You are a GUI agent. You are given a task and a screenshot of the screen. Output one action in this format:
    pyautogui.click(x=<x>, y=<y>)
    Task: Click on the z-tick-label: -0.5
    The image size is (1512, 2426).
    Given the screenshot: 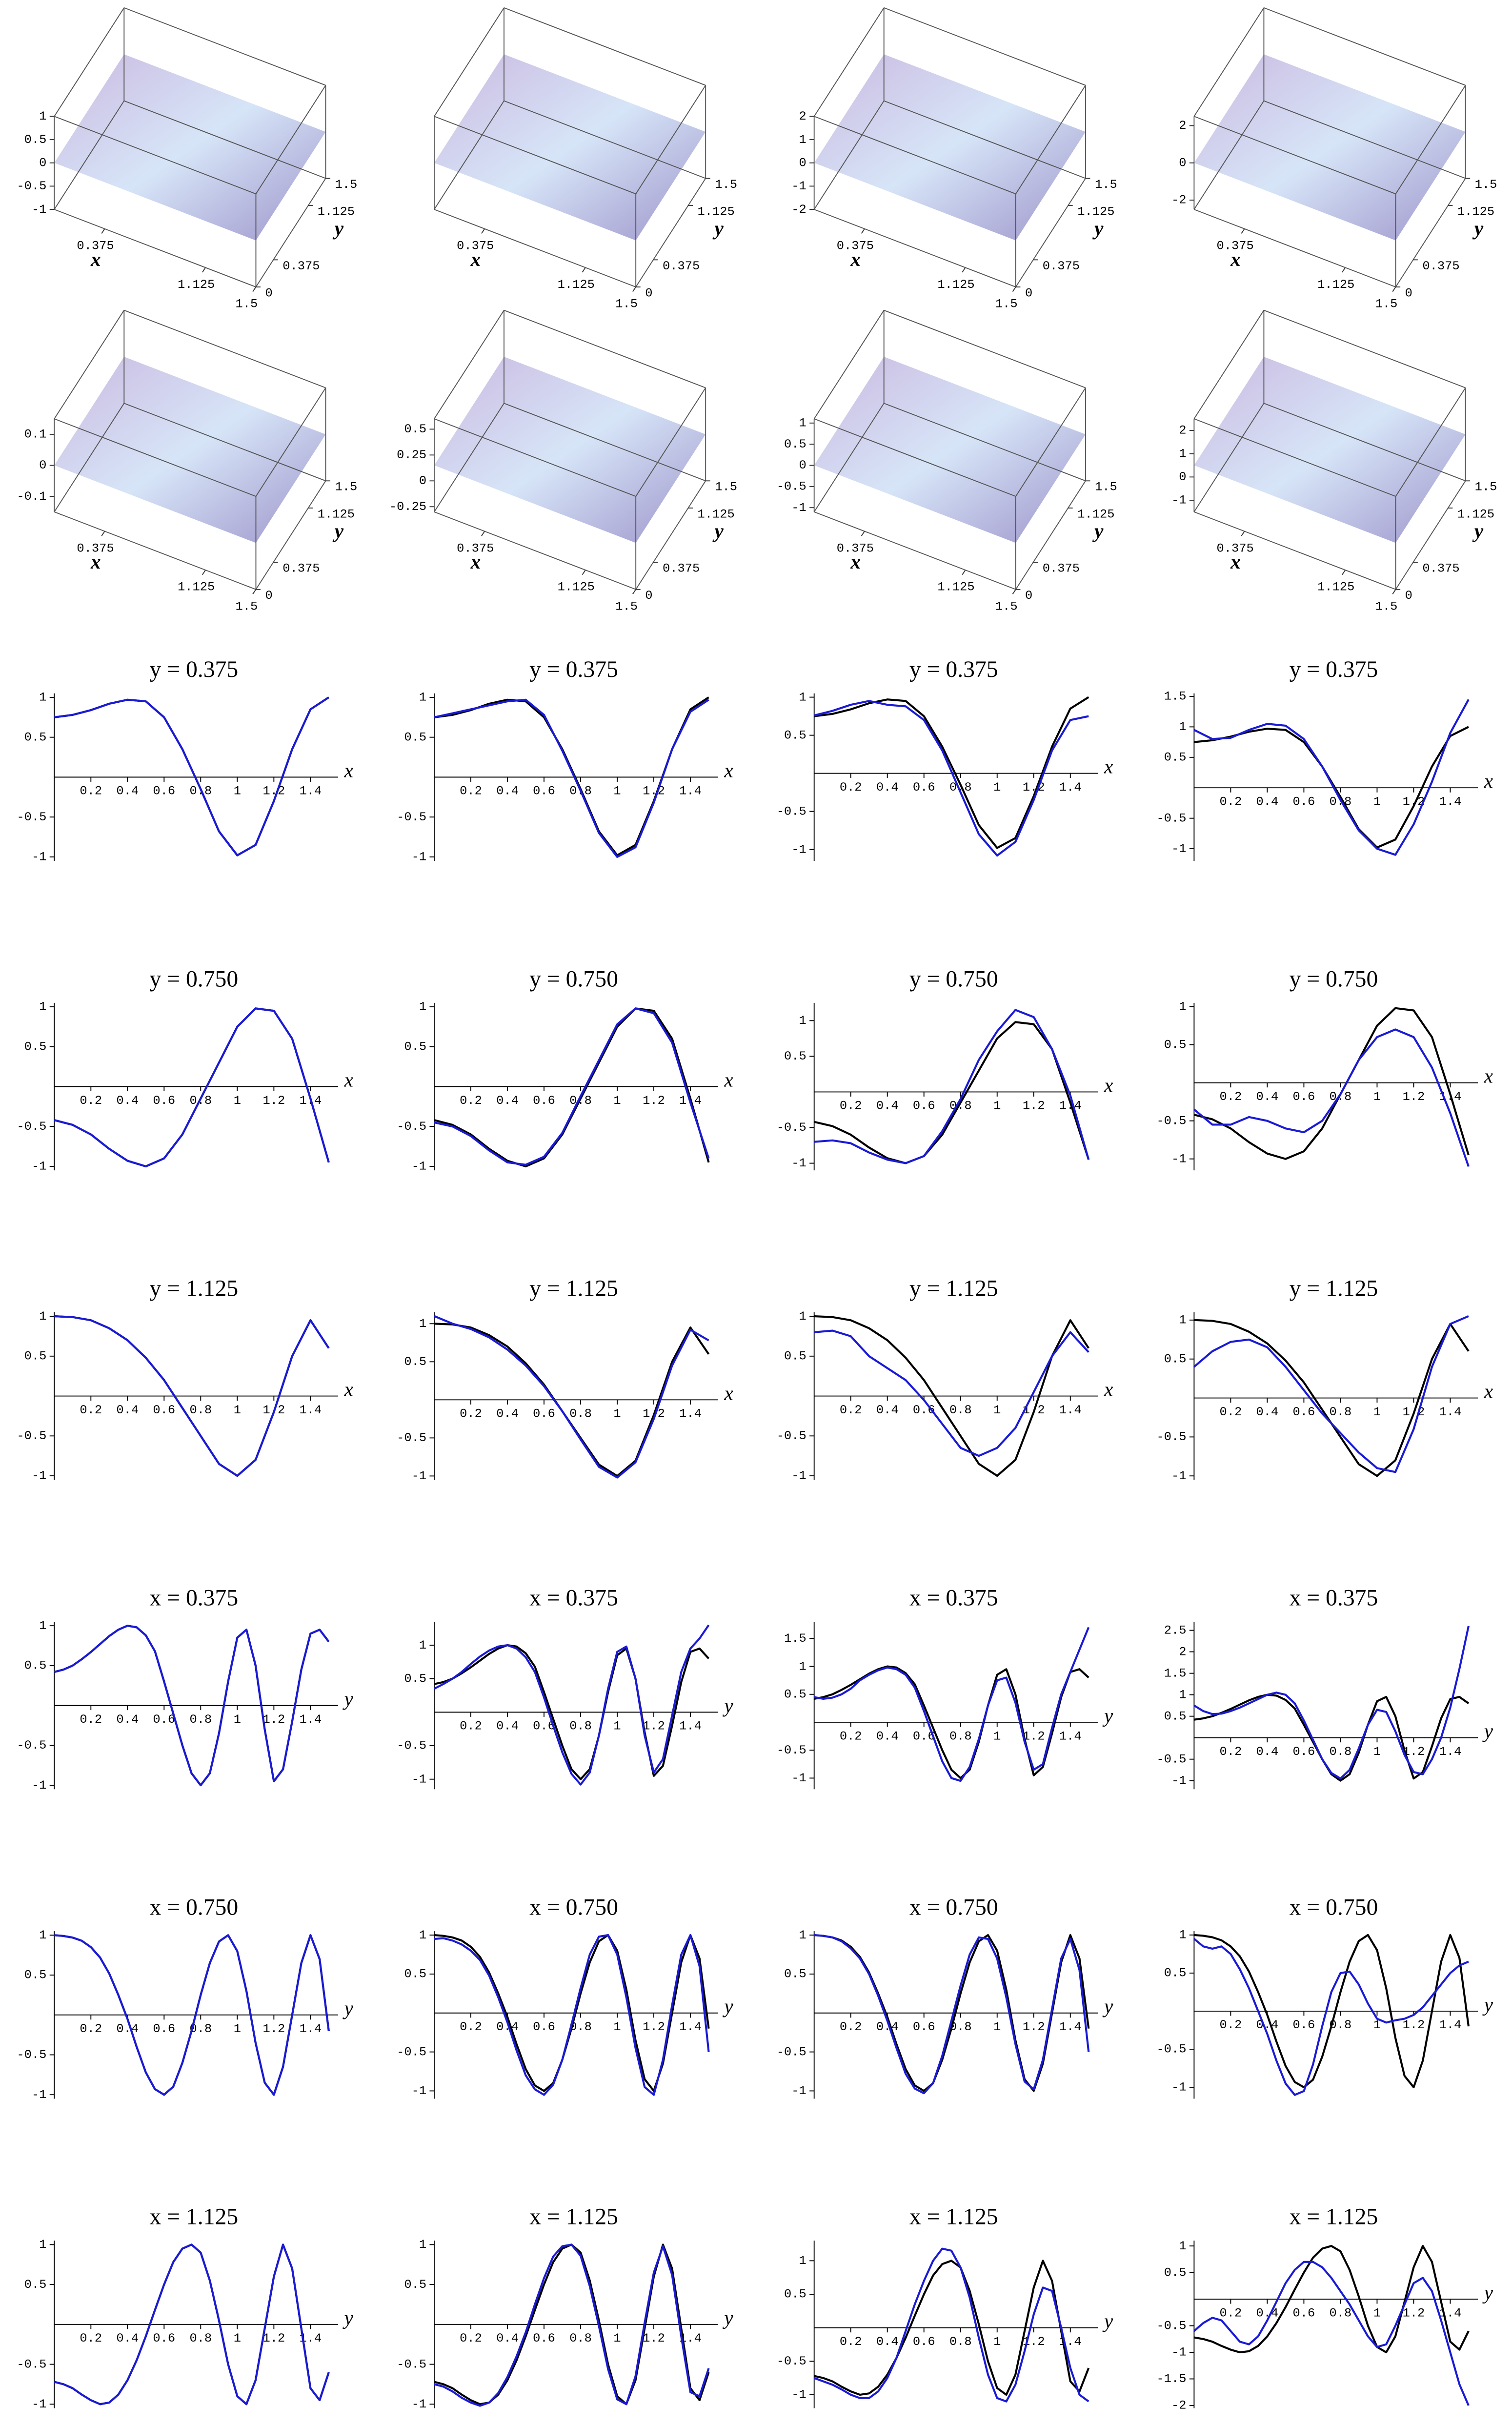 What is the action you would take?
    pyautogui.click(x=791, y=487)
    